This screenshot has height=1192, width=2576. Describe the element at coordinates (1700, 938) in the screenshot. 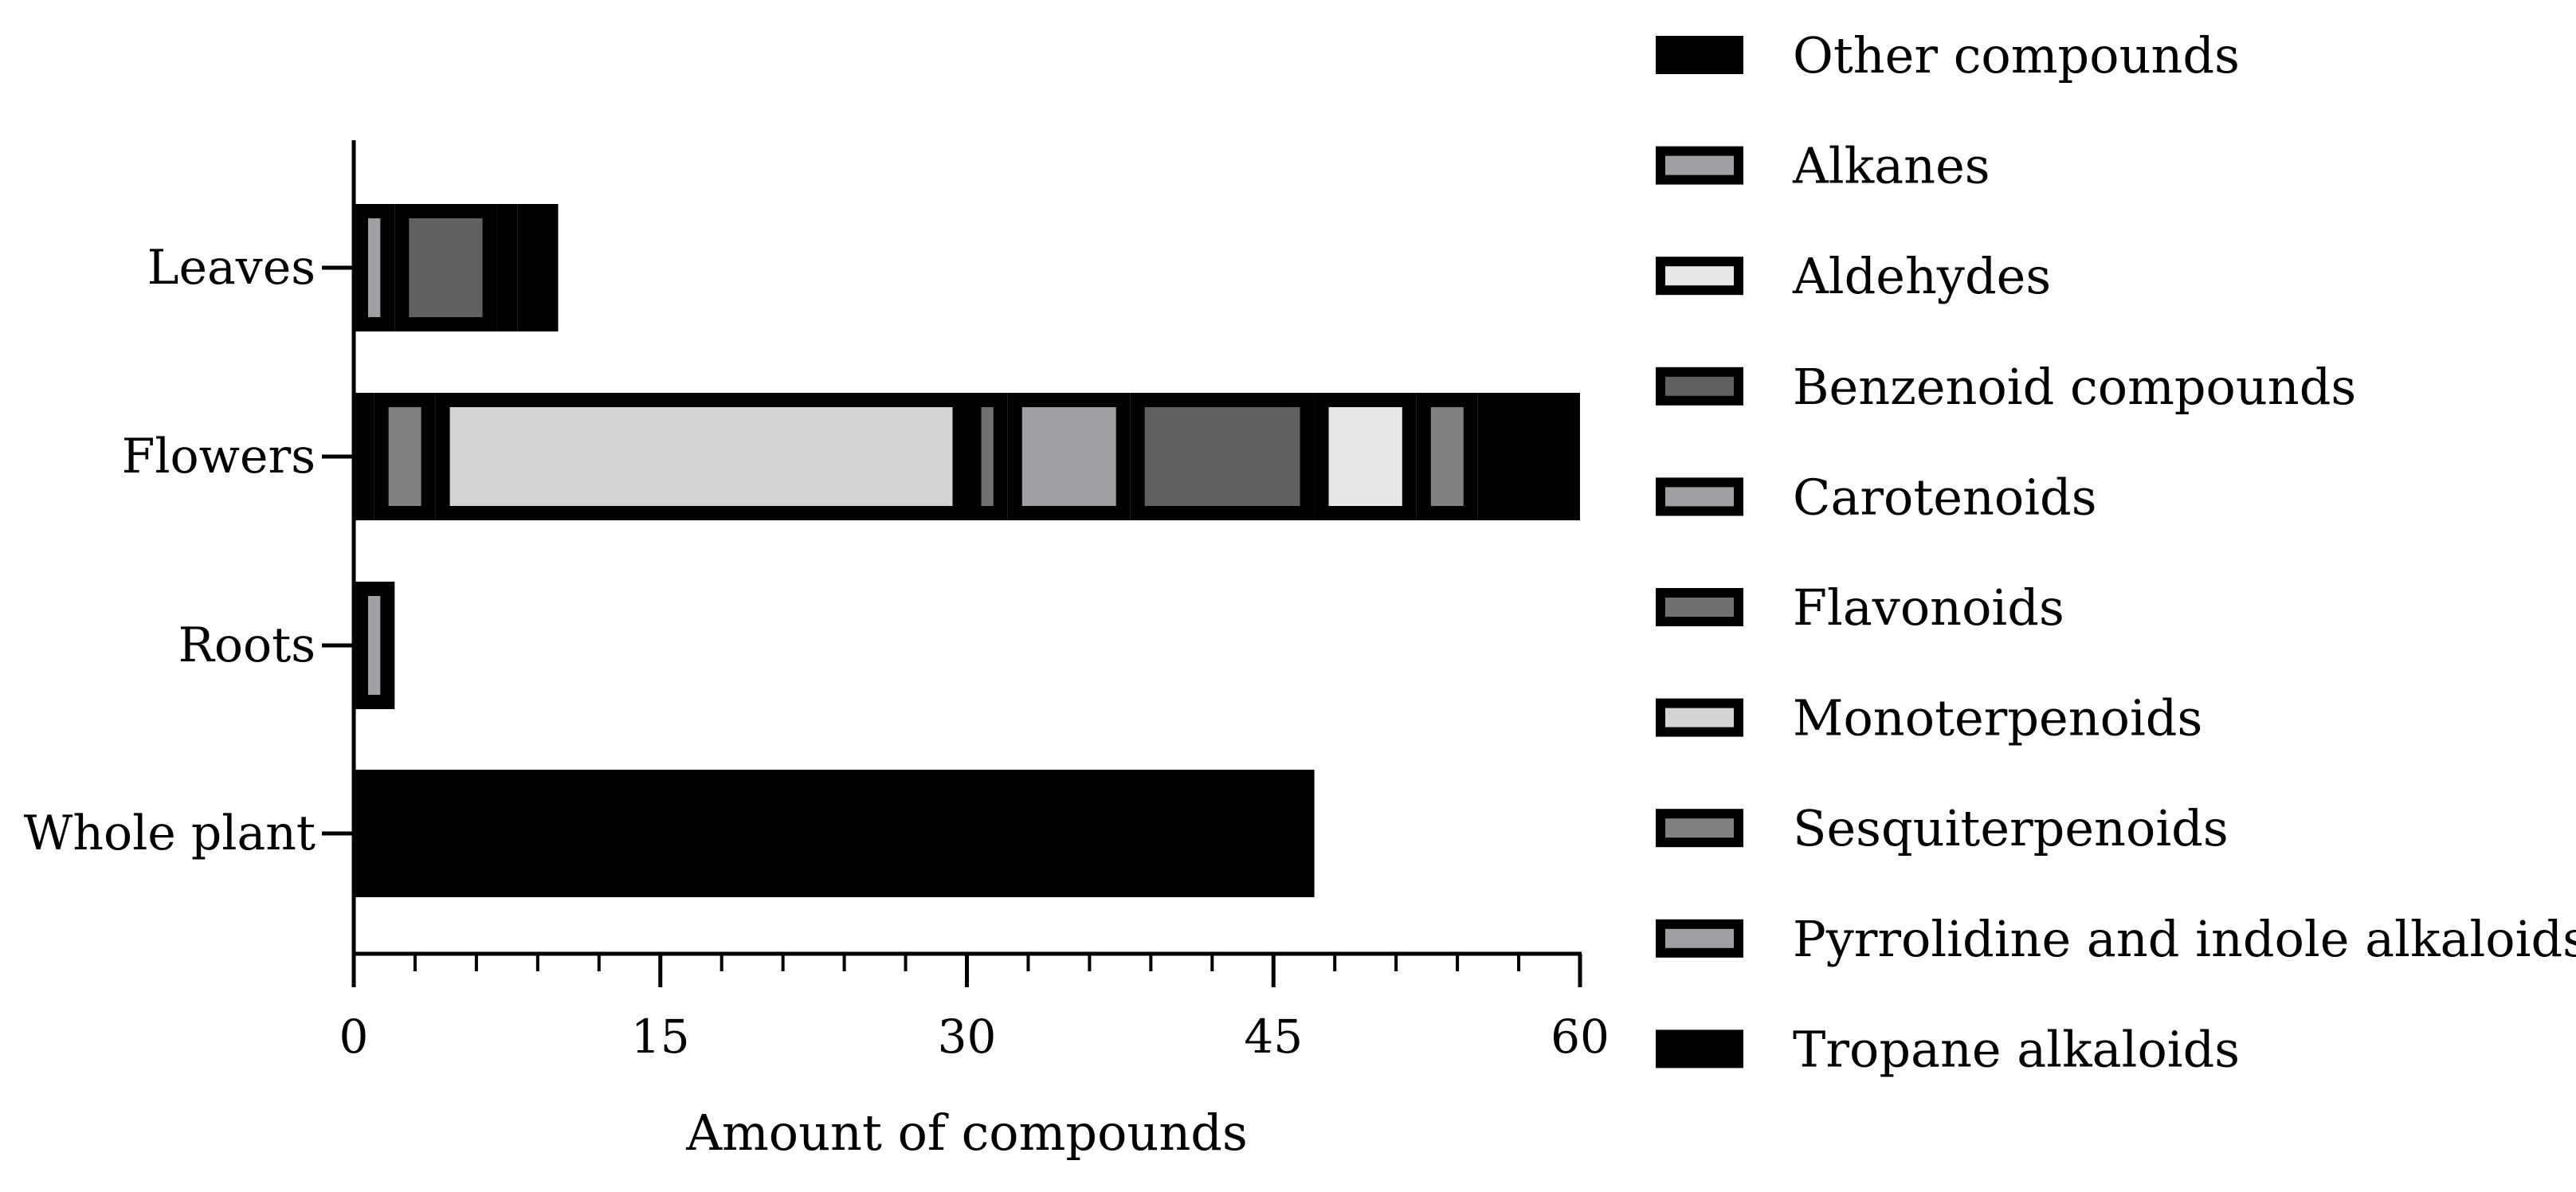

I see `legend-swatch-pyrrolidine-and-indole-alkaloids` at that location.